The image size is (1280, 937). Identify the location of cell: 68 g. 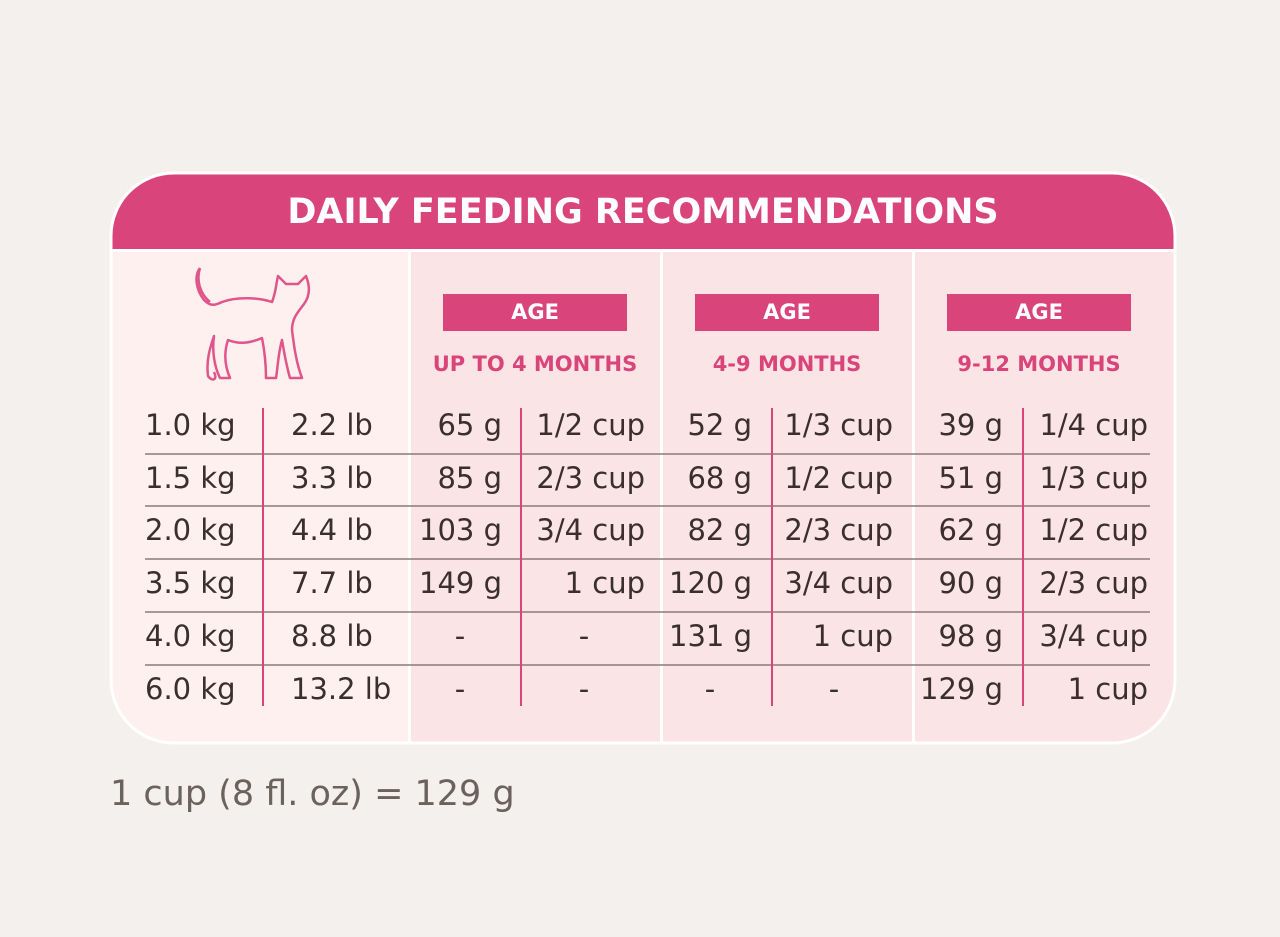
(719, 478).